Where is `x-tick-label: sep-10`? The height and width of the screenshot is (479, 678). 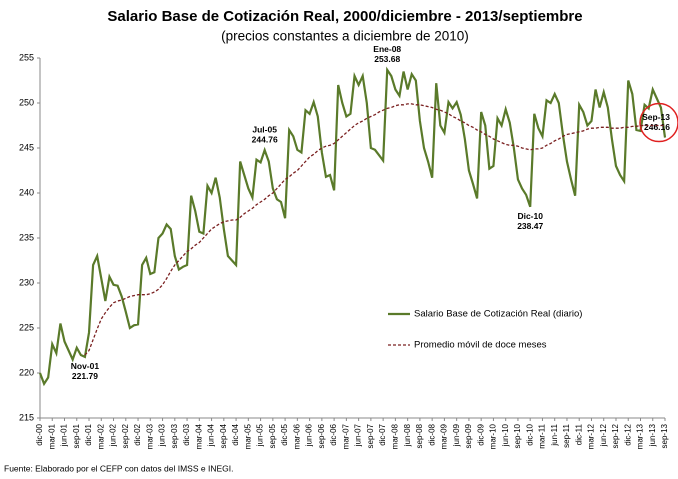
x-tick-label: sep-10 is located at coordinates (517, 435).